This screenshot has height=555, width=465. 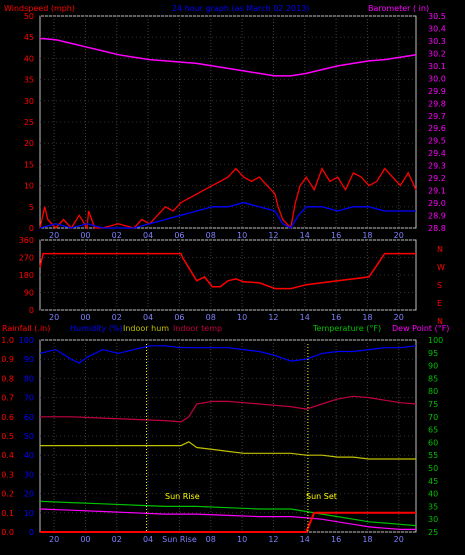 What do you see at coordinates (228, 57) in the screenshot?
I see `barometer-line` at bounding box center [228, 57].